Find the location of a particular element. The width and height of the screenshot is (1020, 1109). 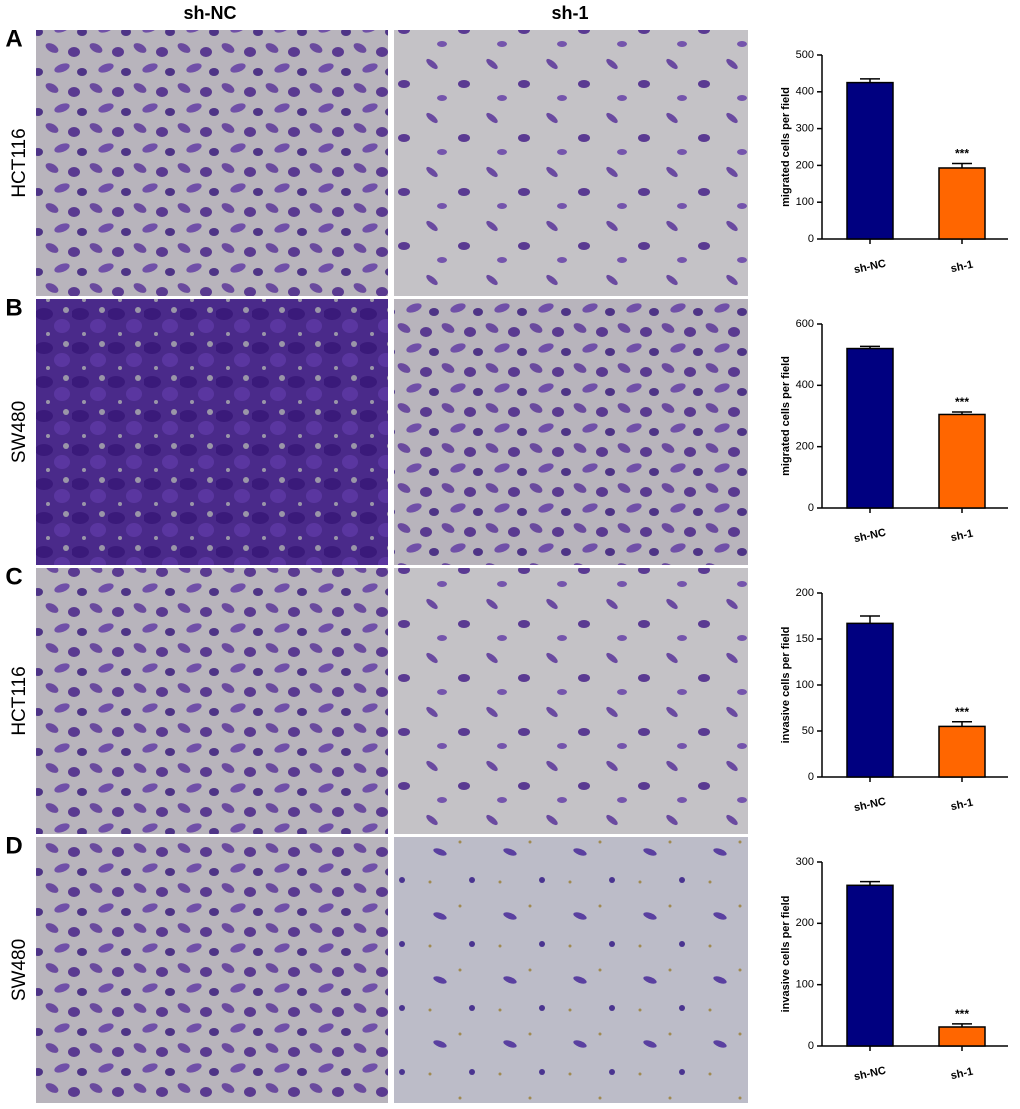

column-header: sh-NC is located at coordinates (210, 13).